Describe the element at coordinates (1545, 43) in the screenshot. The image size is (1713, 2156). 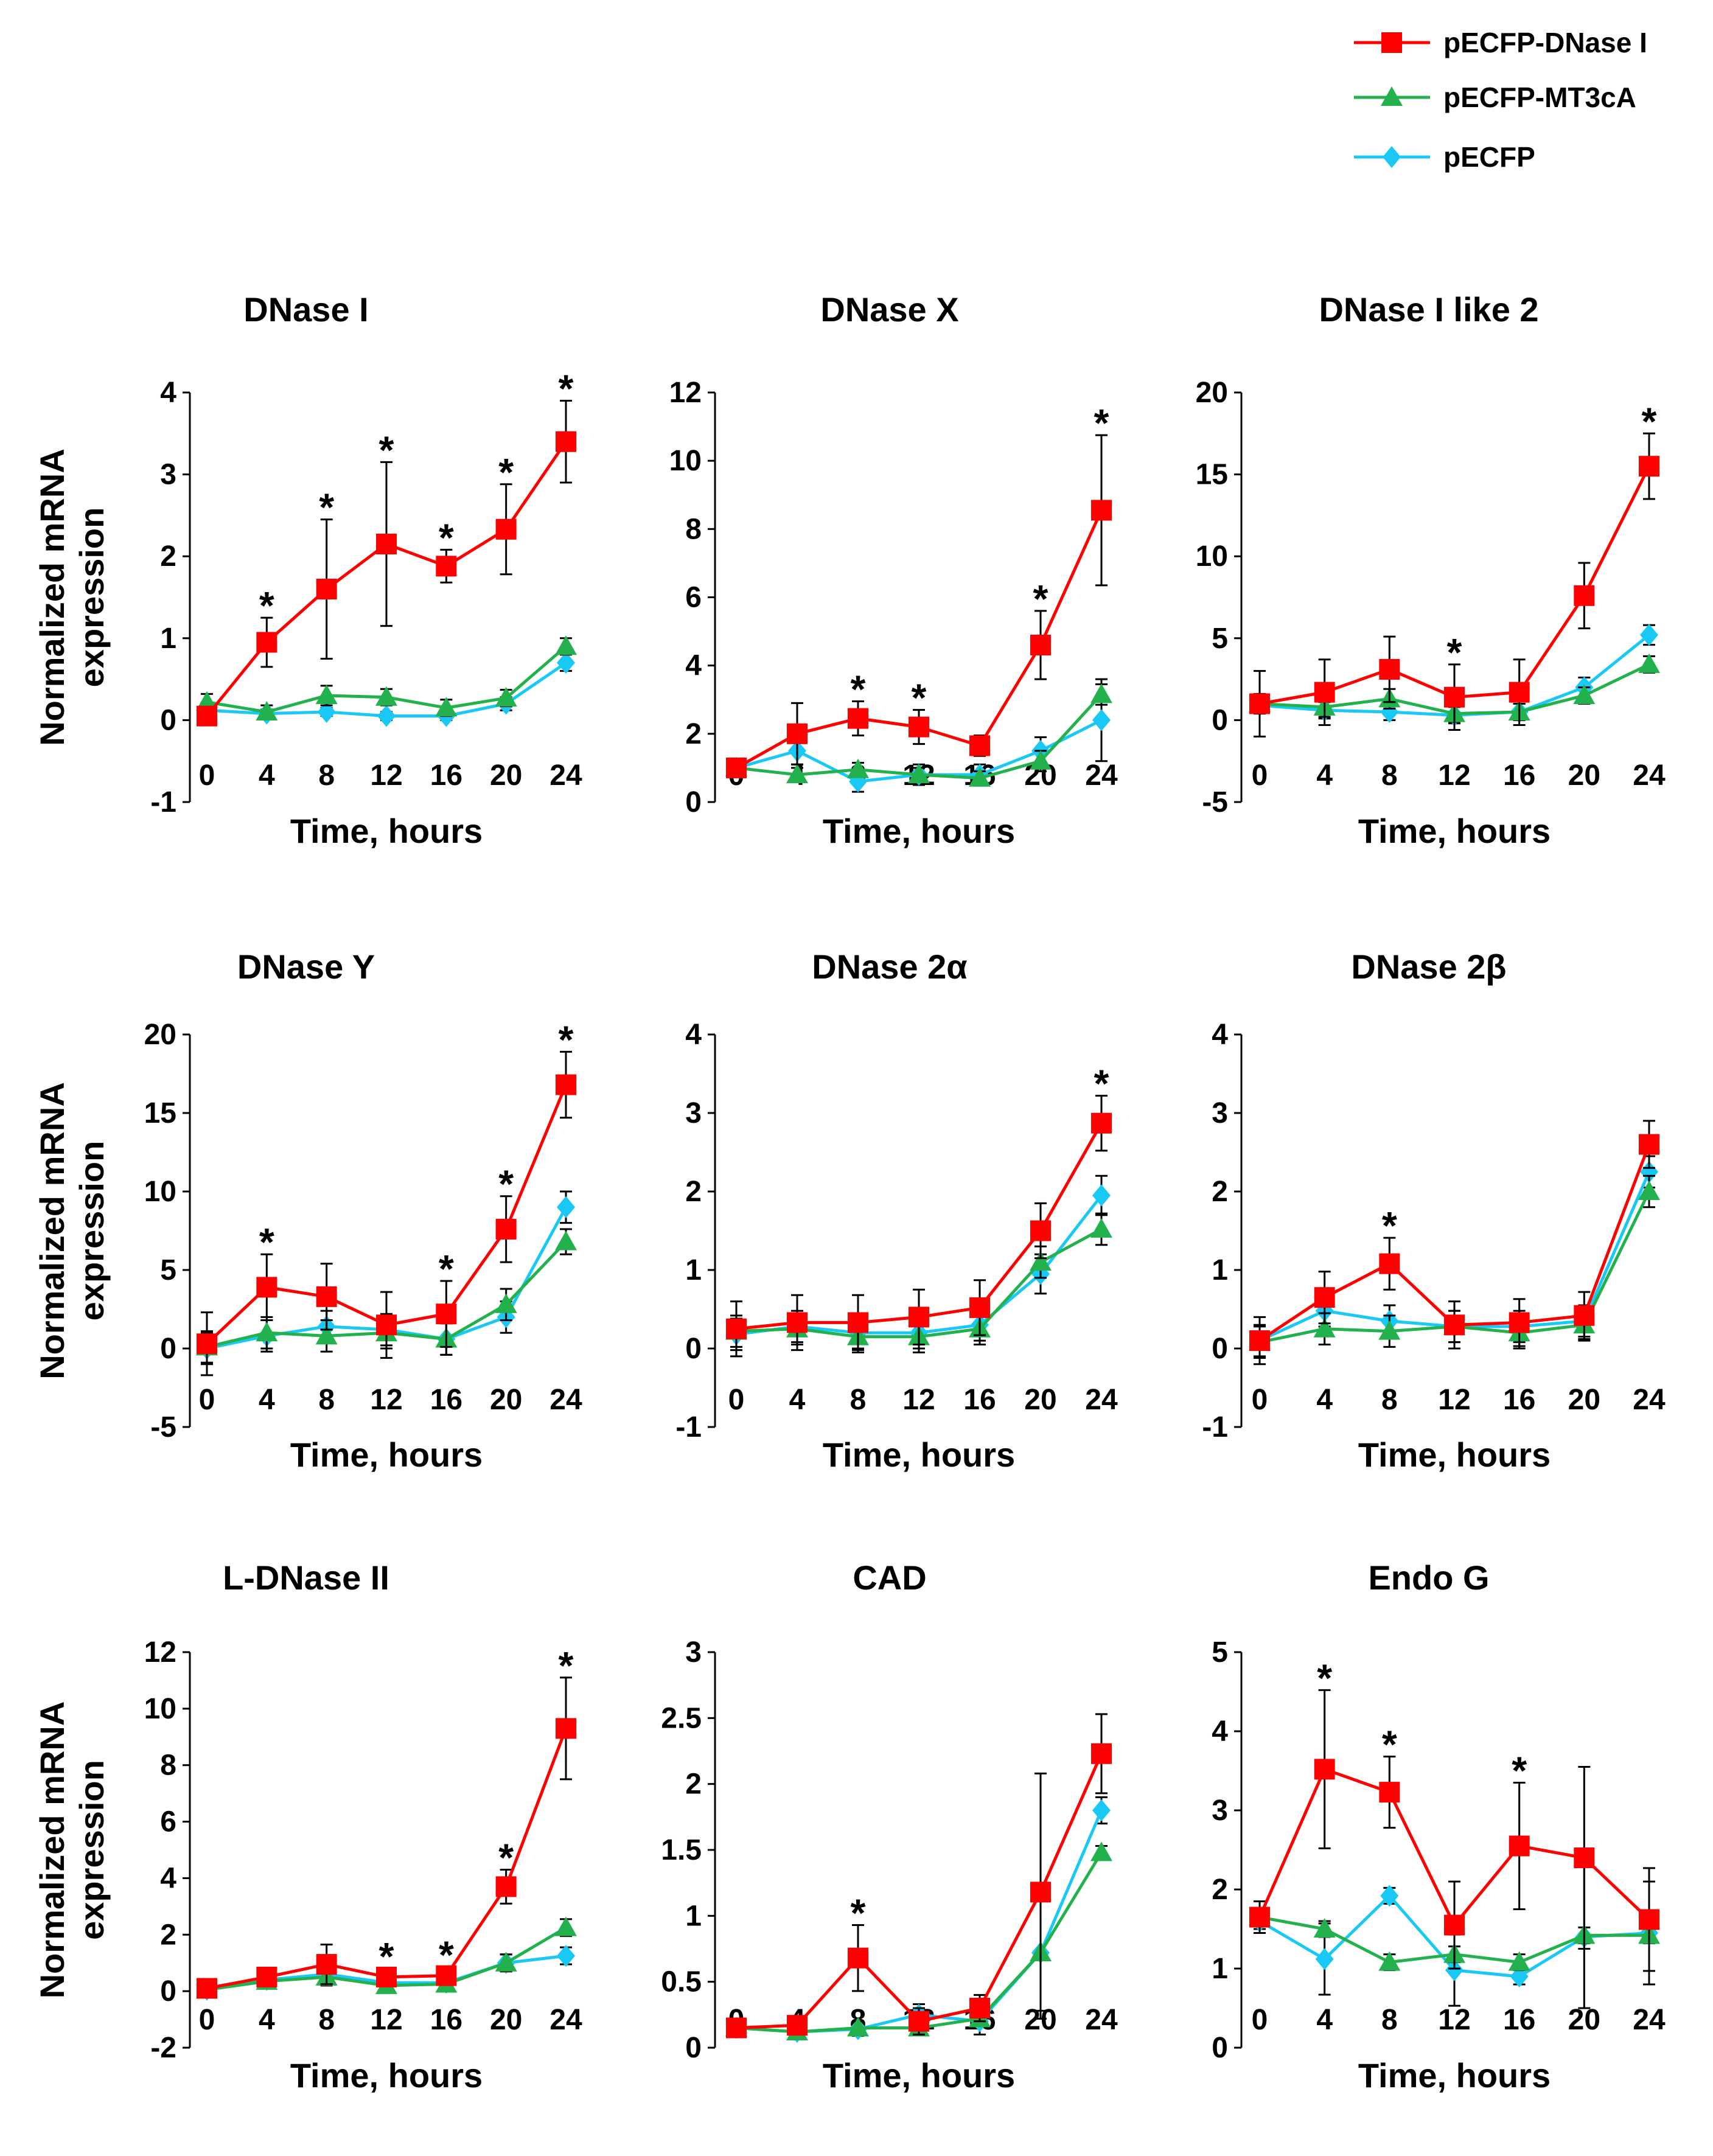
I see `legend-label: pECFP-DNase I` at that location.